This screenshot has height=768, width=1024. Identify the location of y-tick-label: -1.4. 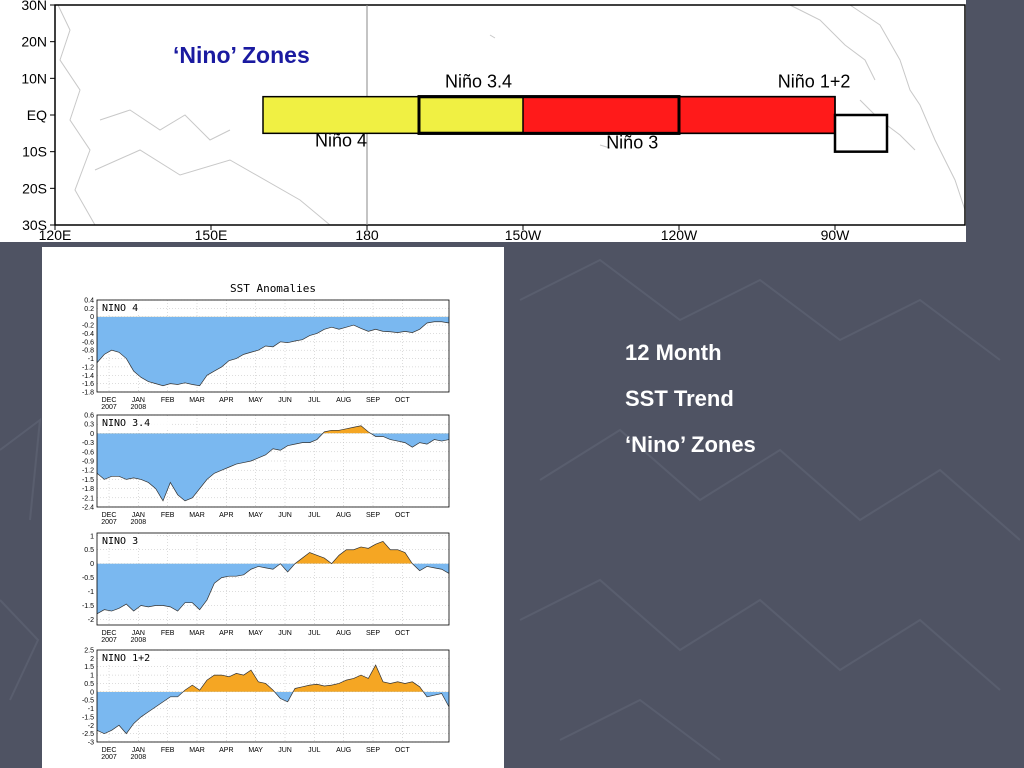
(88, 376).